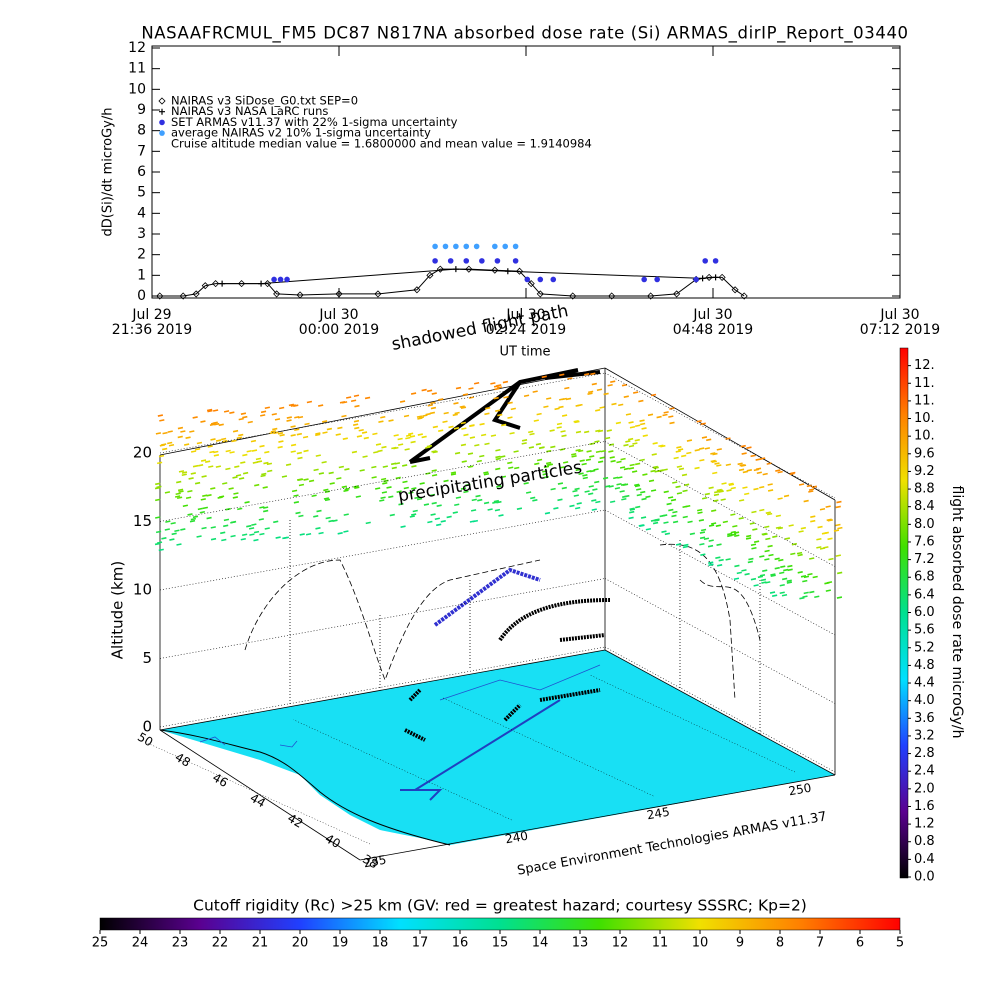  Describe the element at coordinates (339, 330) in the screenshot. I see `x-tick-label: 00:00 2019` at that location.